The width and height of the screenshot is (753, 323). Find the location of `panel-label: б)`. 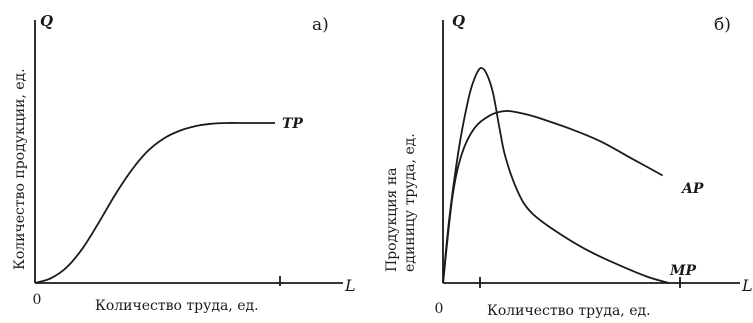

panel-label: б) is located at coordinates (722, 25).